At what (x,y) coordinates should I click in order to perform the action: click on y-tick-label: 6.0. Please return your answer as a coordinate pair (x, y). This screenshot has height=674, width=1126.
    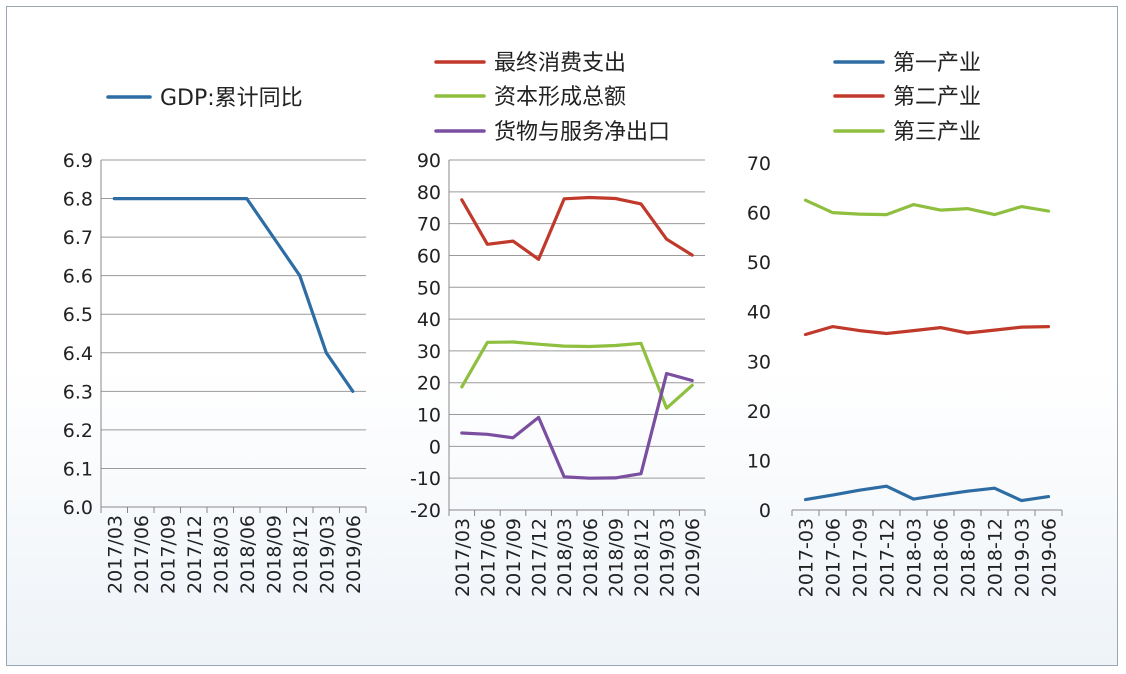
    Looking at the image, I should click on (78, 508).